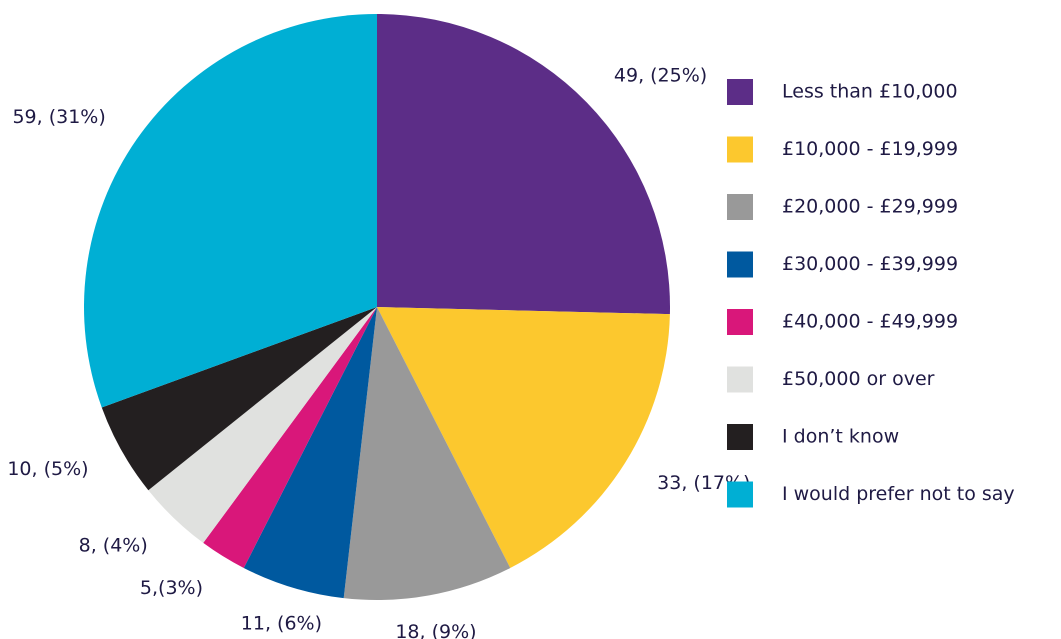 This screenshot has height=639, width=1061. Describe the element at coordinates (660, 75) in the screenshot. I see `data-label: 49, (25%)` at that location.